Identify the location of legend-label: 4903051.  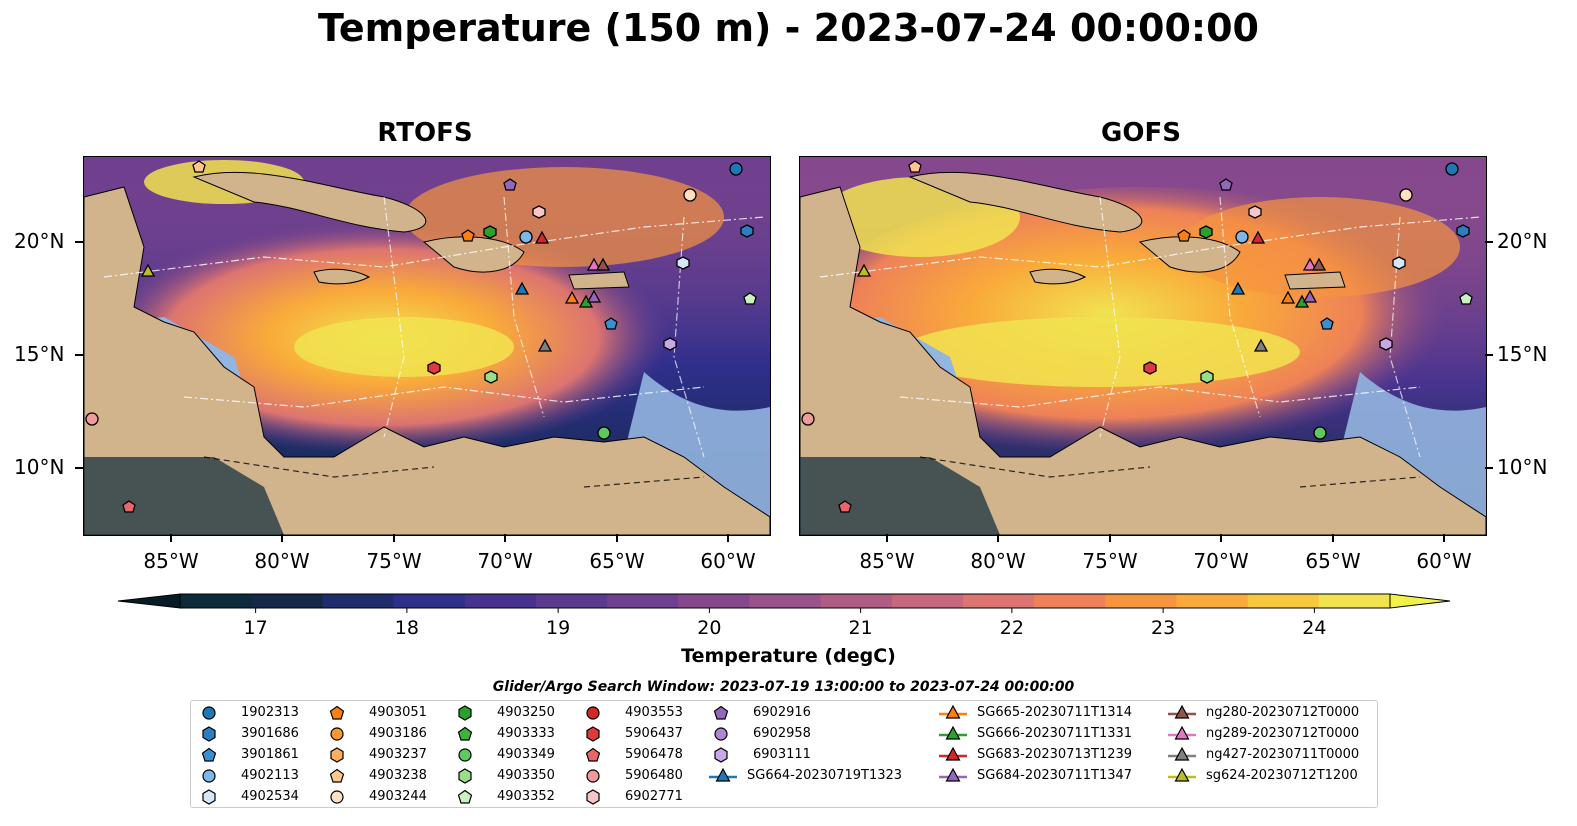
(398, 712).